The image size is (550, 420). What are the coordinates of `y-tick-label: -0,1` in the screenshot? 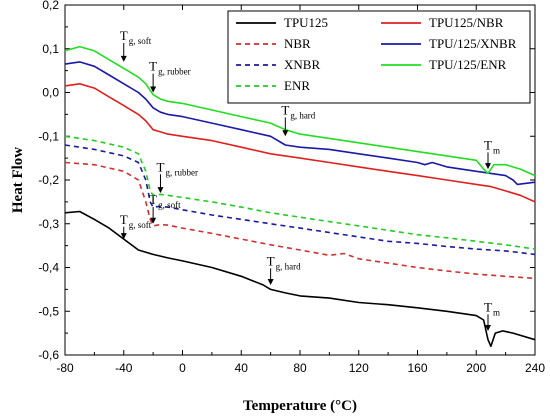 It's located at (48, 136).